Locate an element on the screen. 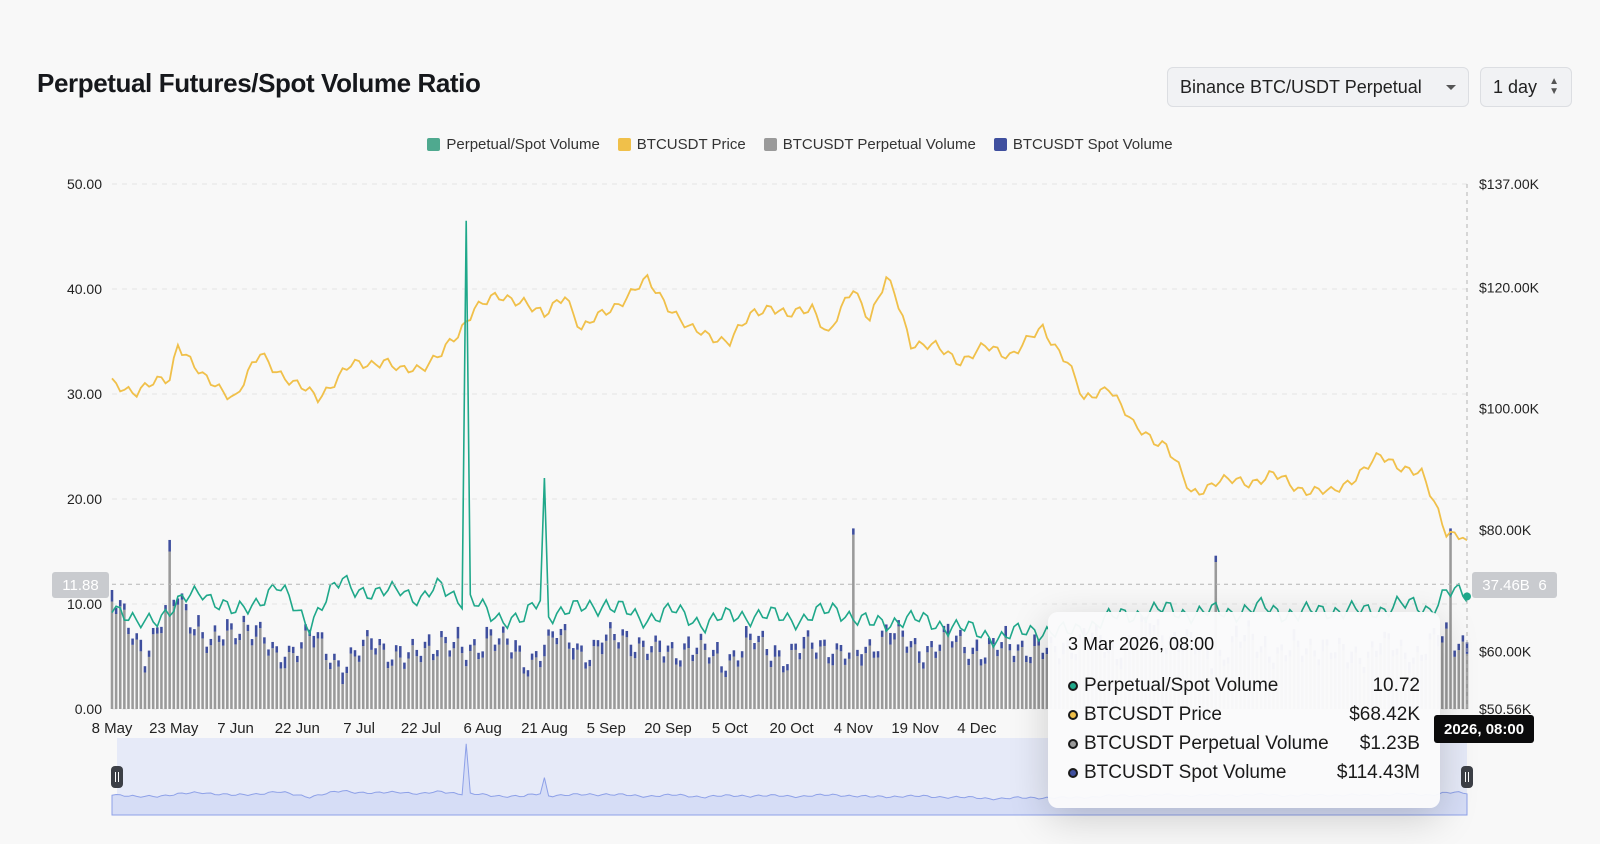 Image resolution: width=1600 pixels, height=844 pixels. y-right-tick-label: $137.00K is located at coordinates (1509, 184).